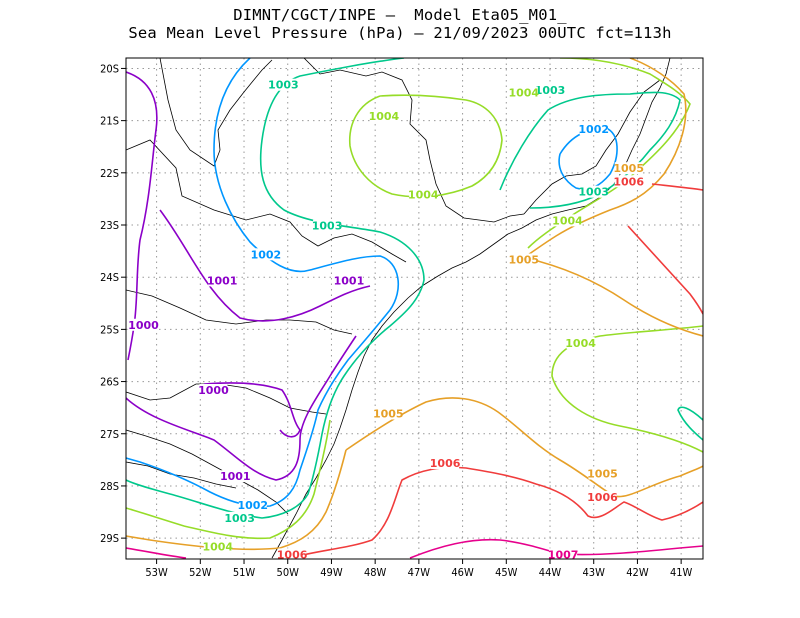 This screenshot has width=800, height=618. I want to click on isobar-1002-b, so click(588, 158).